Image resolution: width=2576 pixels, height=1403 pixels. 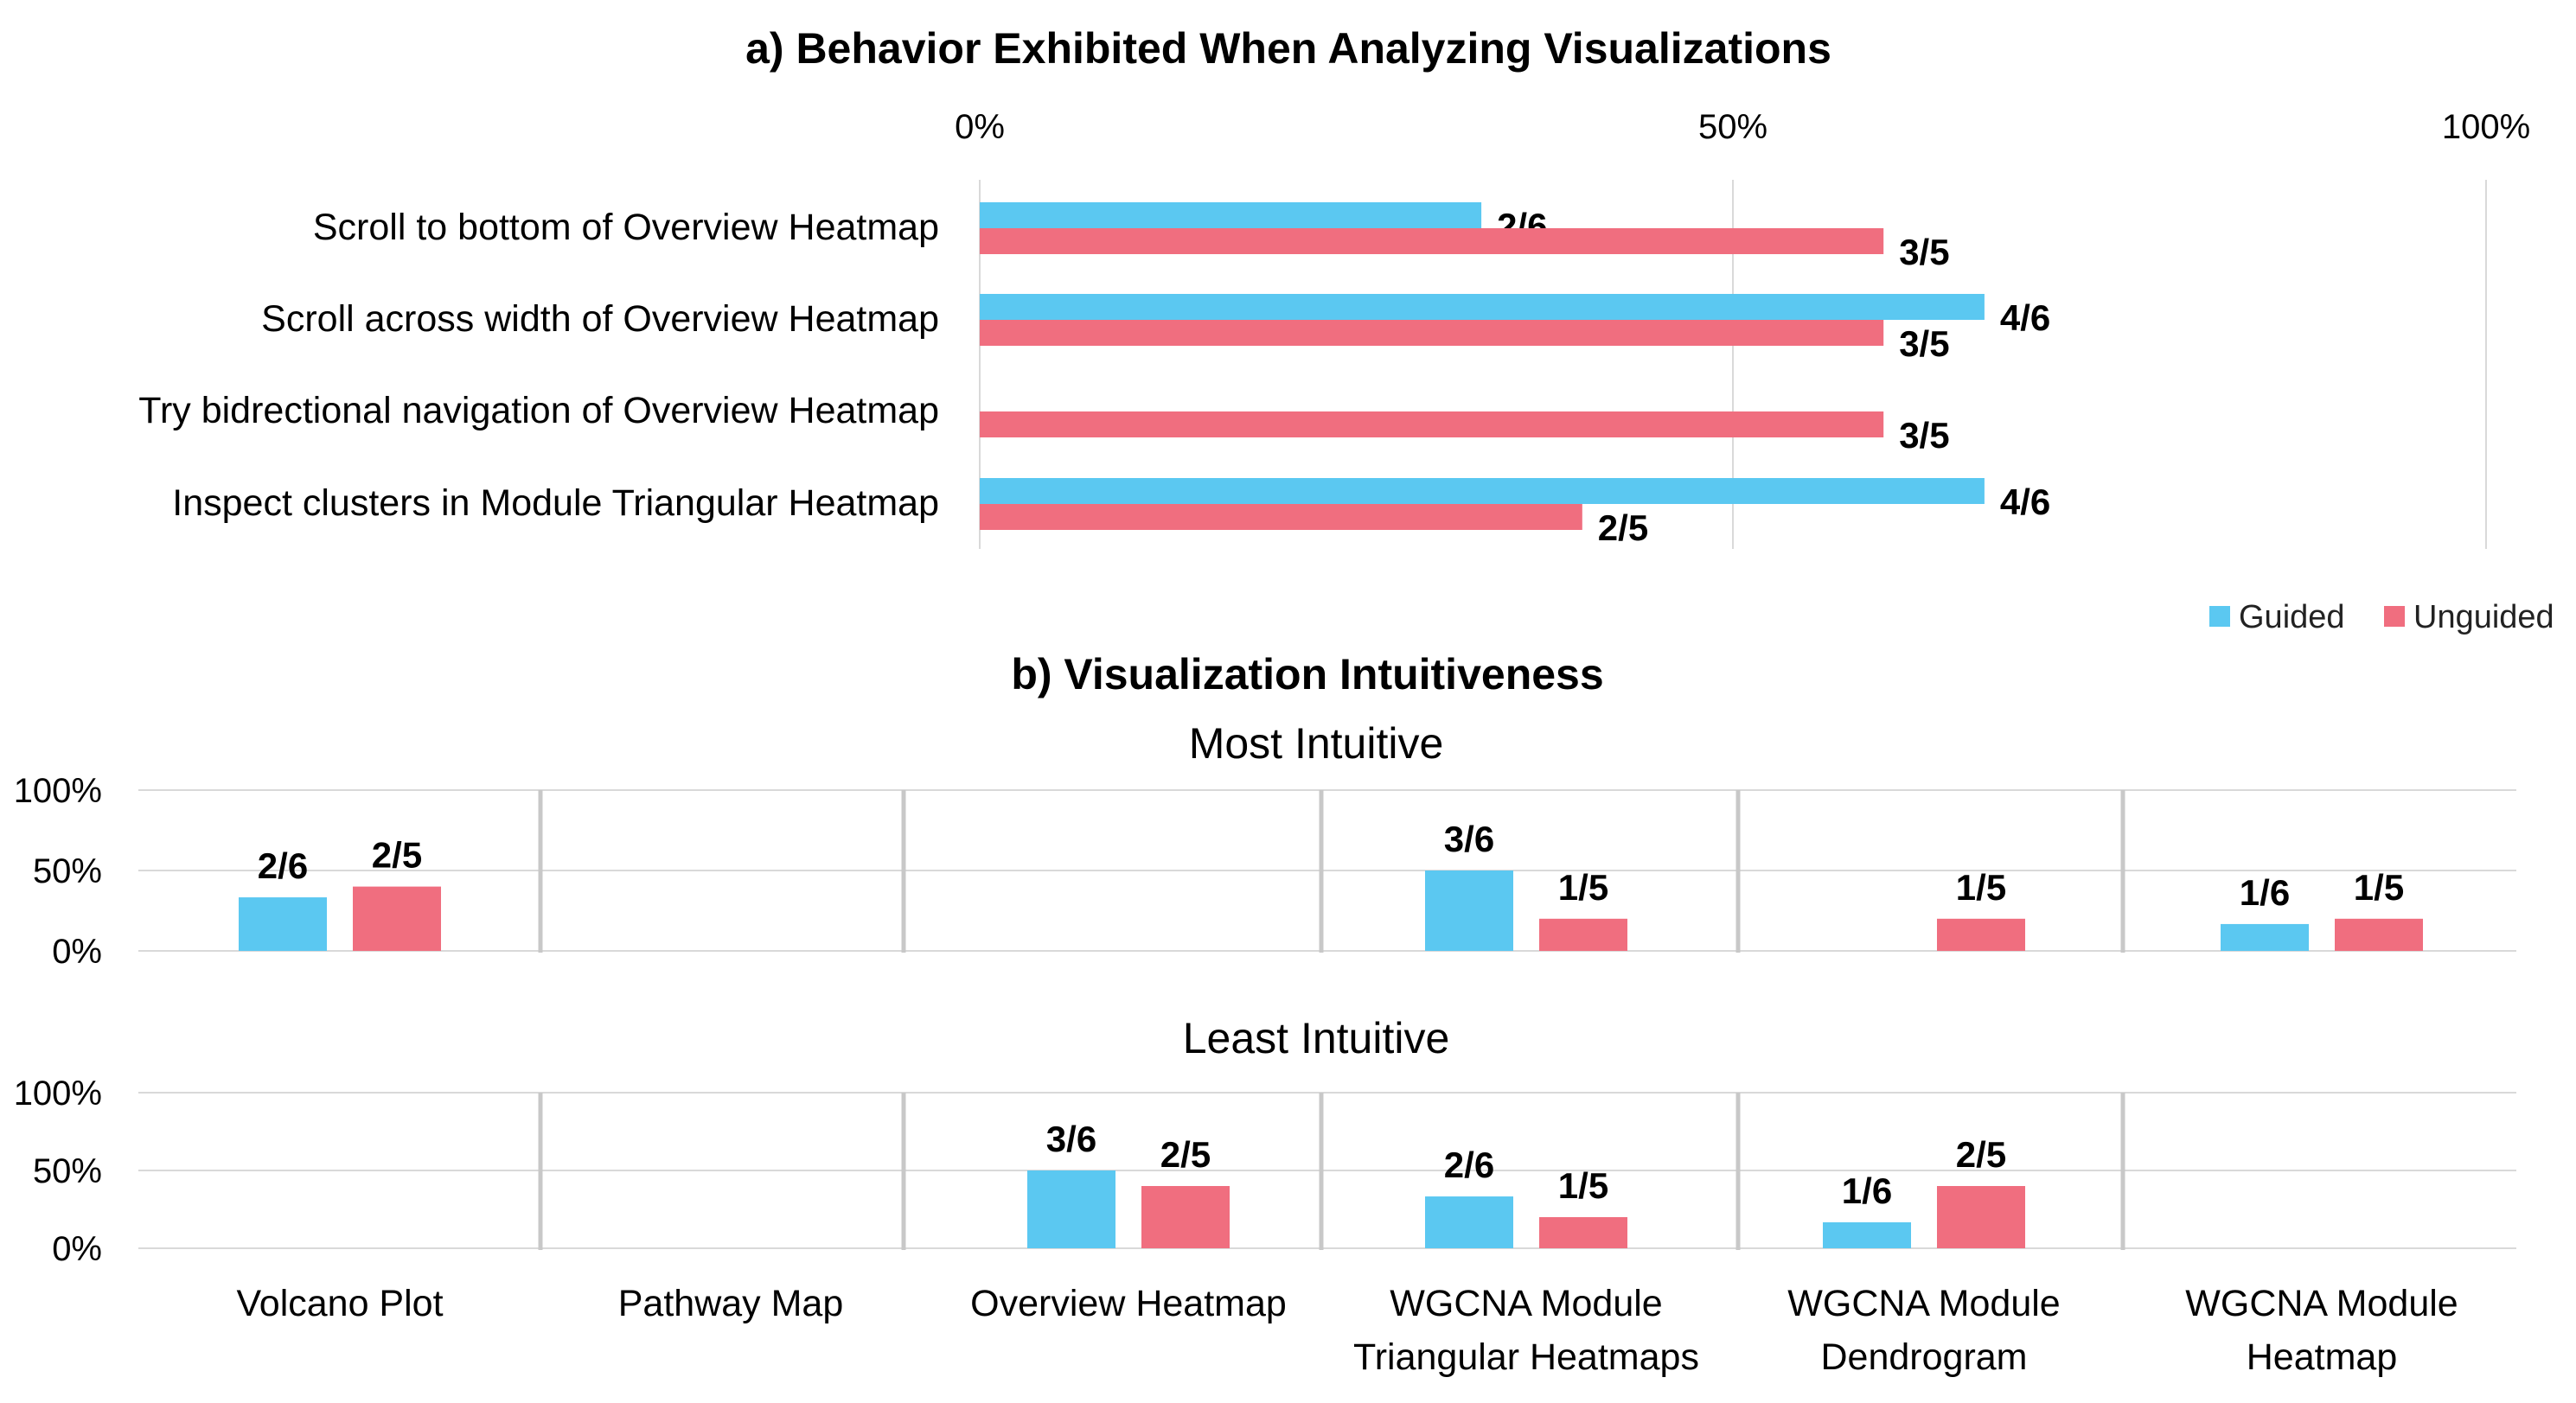 I want to click on chart-b-panel-subtitle: Least Intuitive, so click(x=1316, y=1038).